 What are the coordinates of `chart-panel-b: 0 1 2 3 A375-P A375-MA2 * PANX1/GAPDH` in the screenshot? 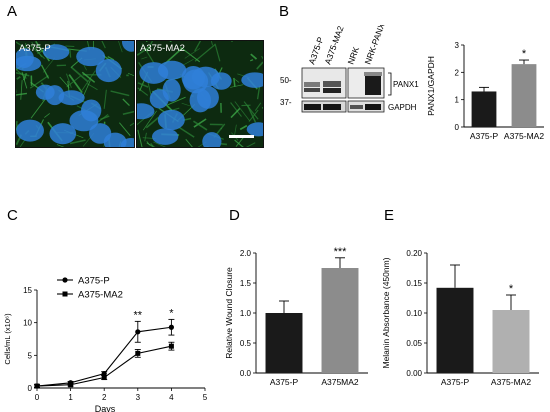 It's located at (485, 84).